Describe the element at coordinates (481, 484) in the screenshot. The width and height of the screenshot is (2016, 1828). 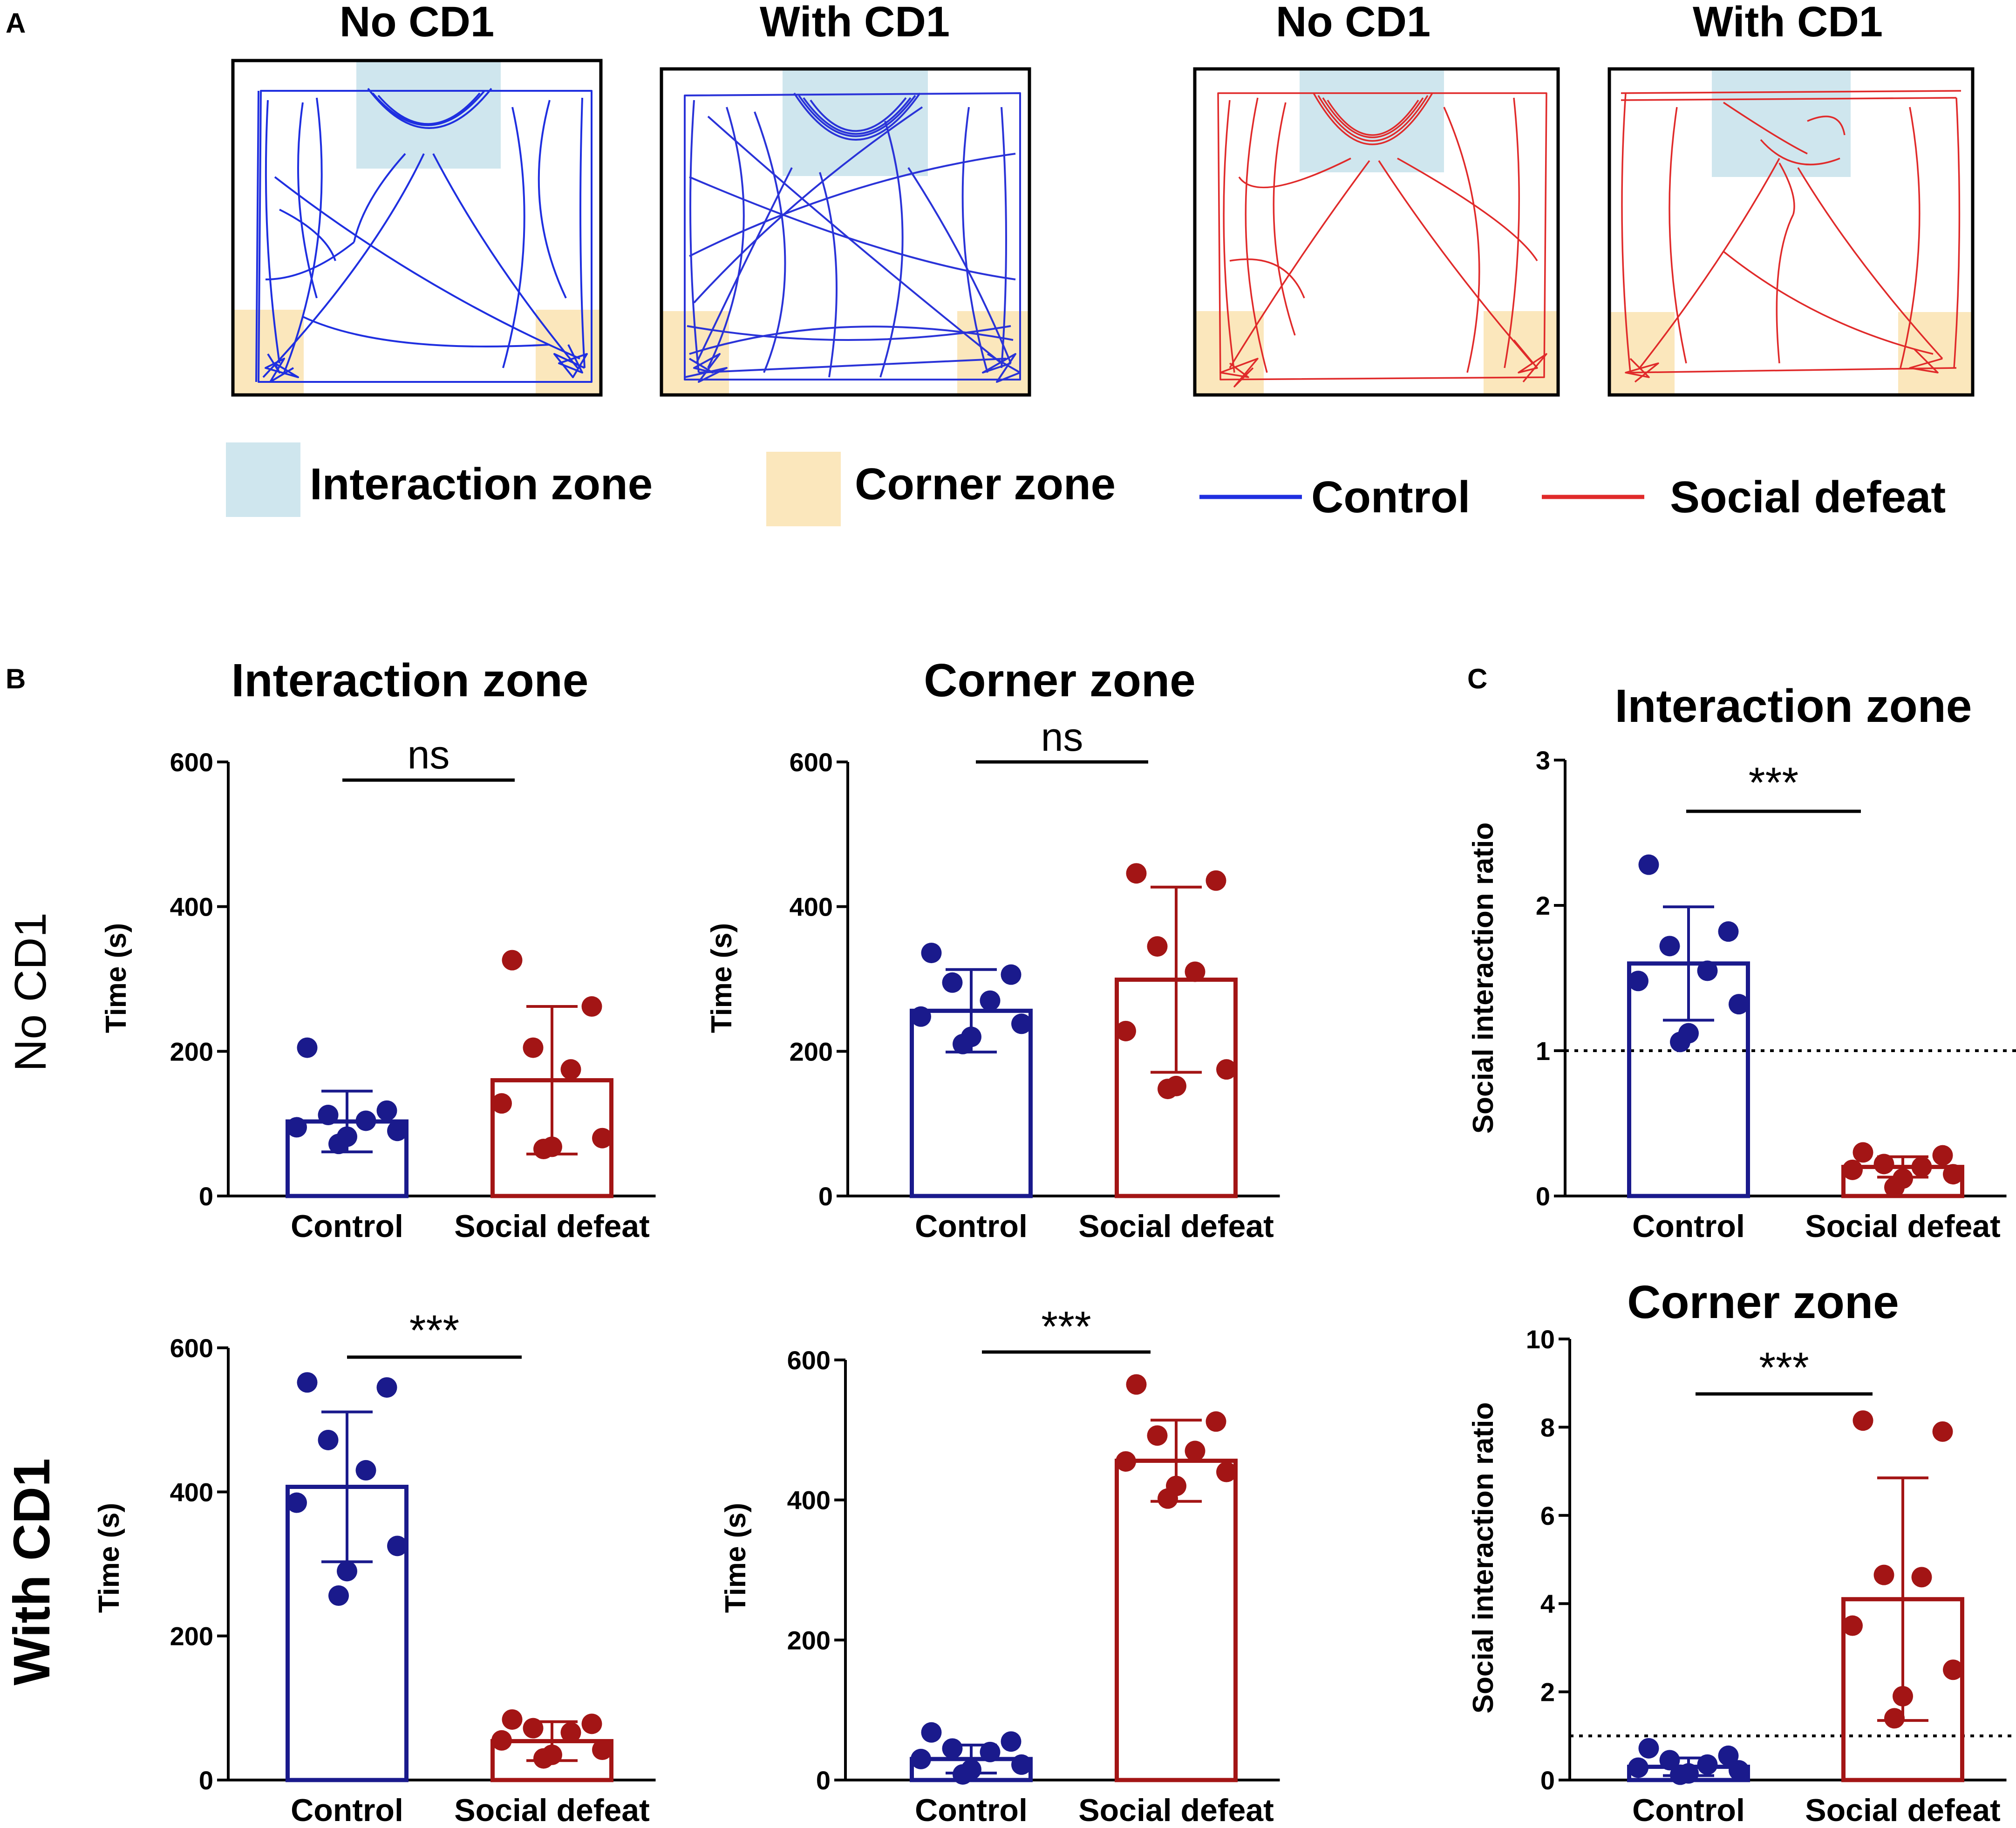
I see `legend-label-interaction: Interaction zone` at that location.